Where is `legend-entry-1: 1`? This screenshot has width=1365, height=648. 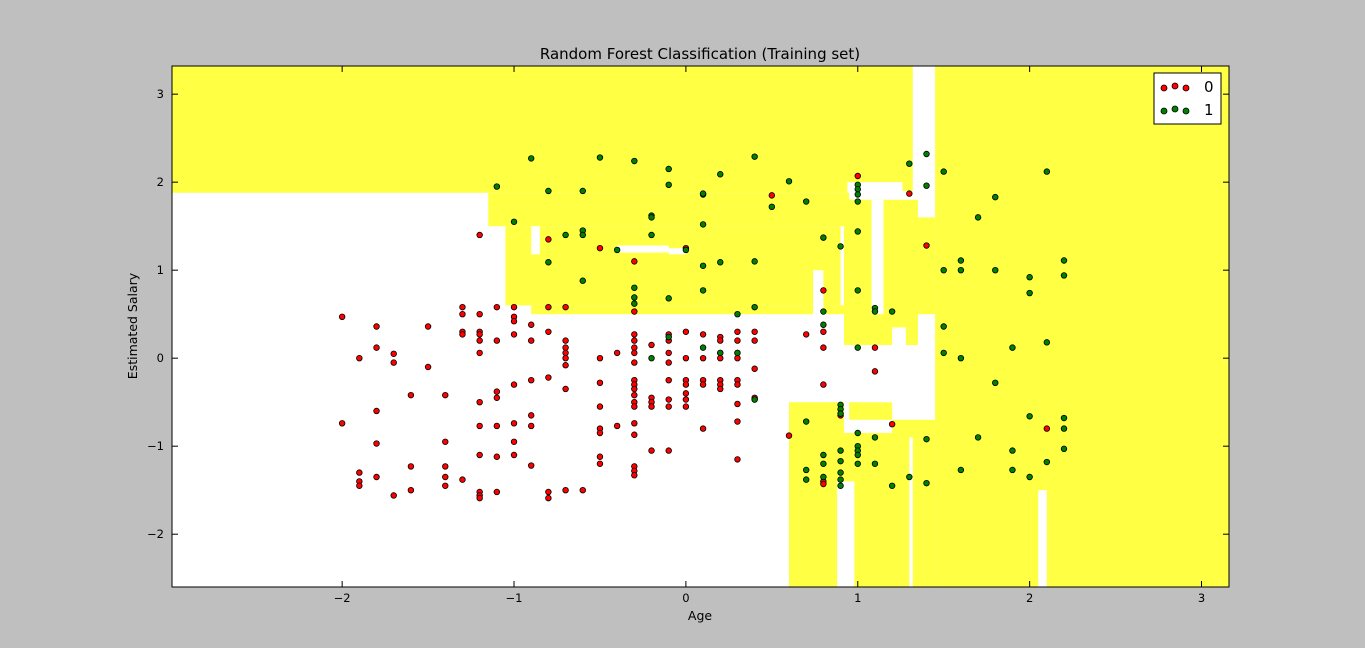 legend-entry-1: 1 is located at coordinates (1187, 110).